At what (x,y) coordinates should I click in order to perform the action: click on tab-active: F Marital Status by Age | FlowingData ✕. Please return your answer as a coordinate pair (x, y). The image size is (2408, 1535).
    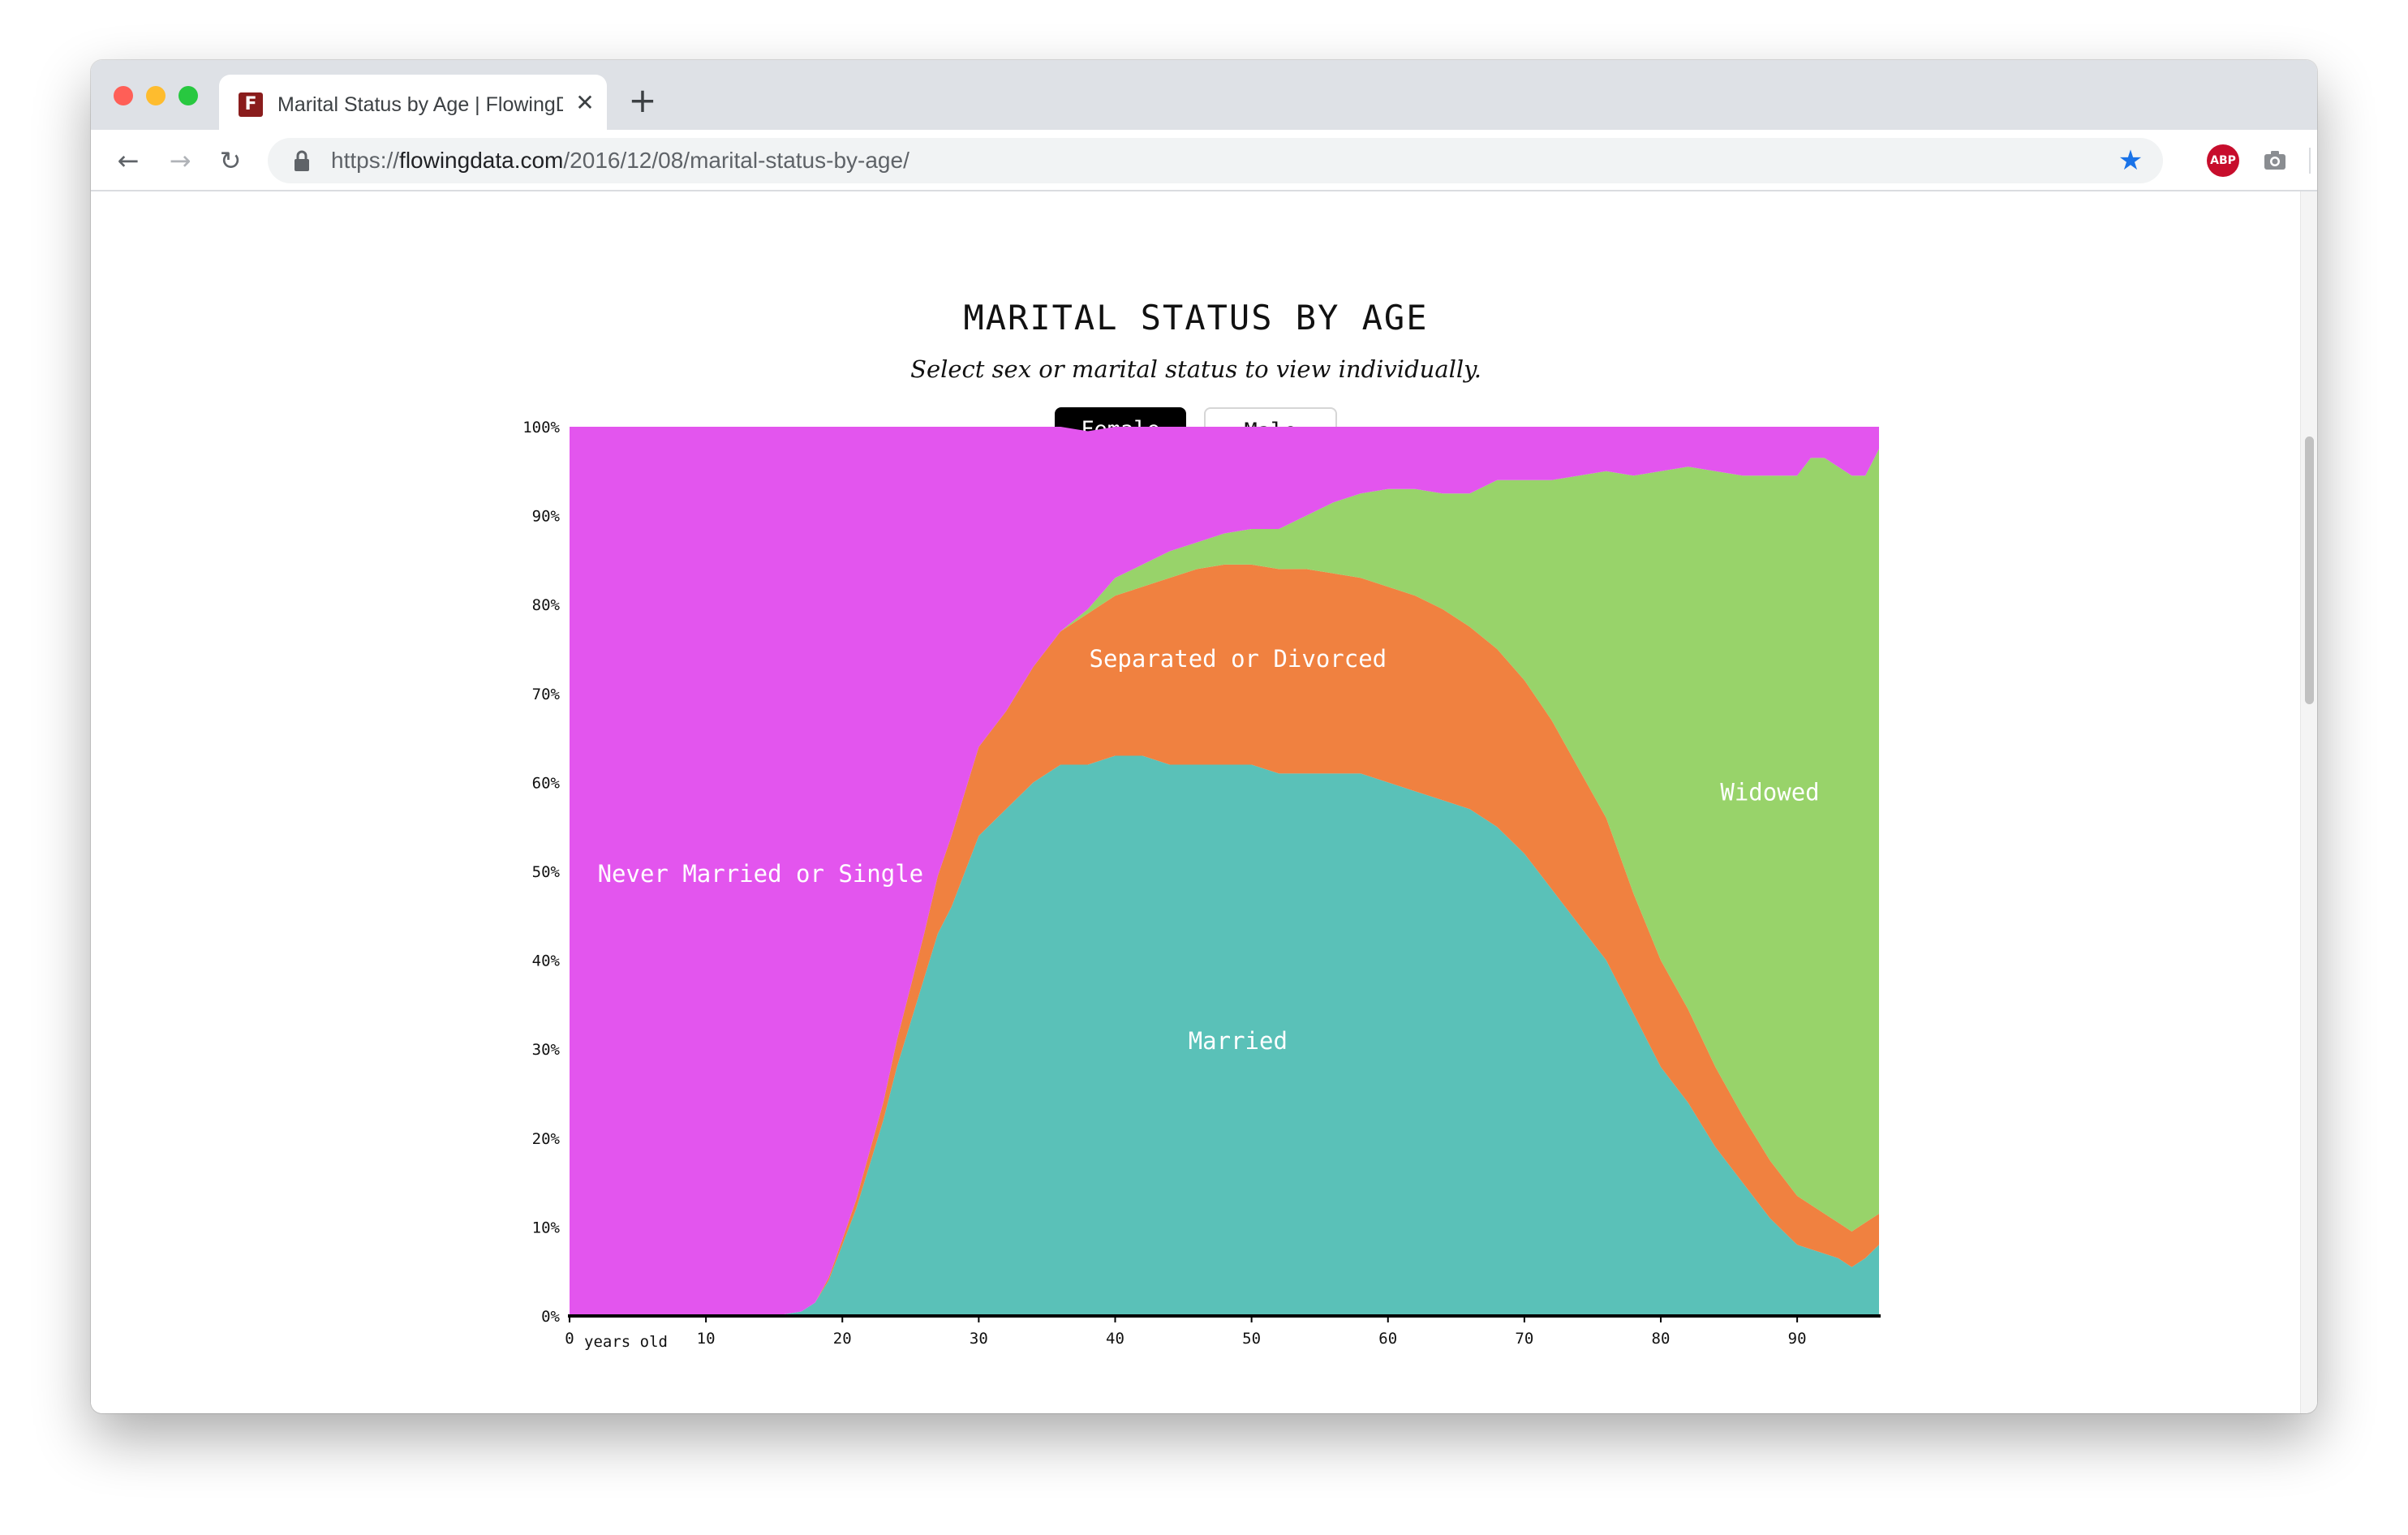
    Looking at the image, I should click on (413, 102).